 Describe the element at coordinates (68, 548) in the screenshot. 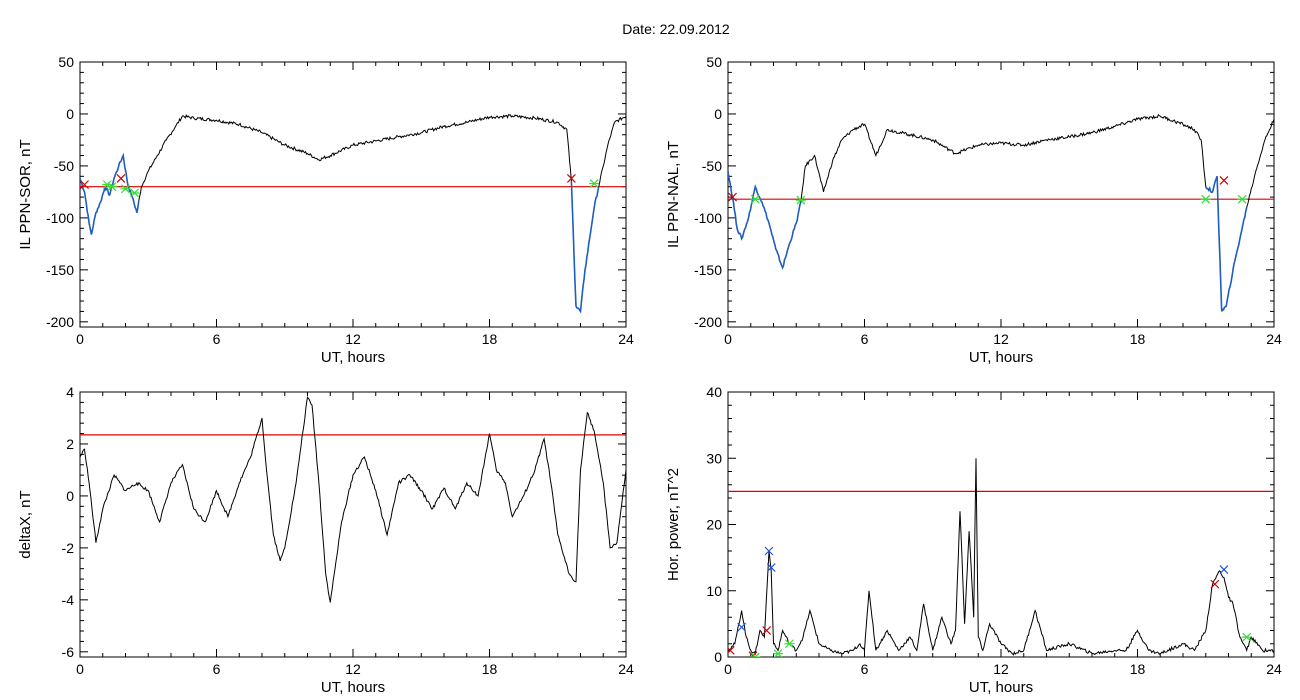

I see `y-tick-label: -2` at that location.